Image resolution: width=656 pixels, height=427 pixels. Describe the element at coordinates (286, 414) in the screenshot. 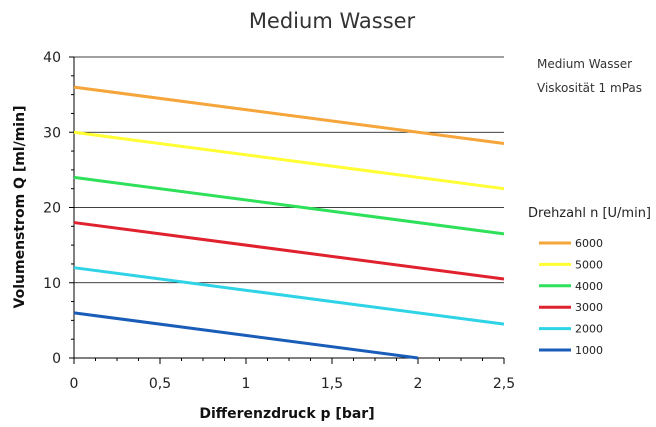

I see `x-axis-label: Differenzdruck p [bar]` at that location.